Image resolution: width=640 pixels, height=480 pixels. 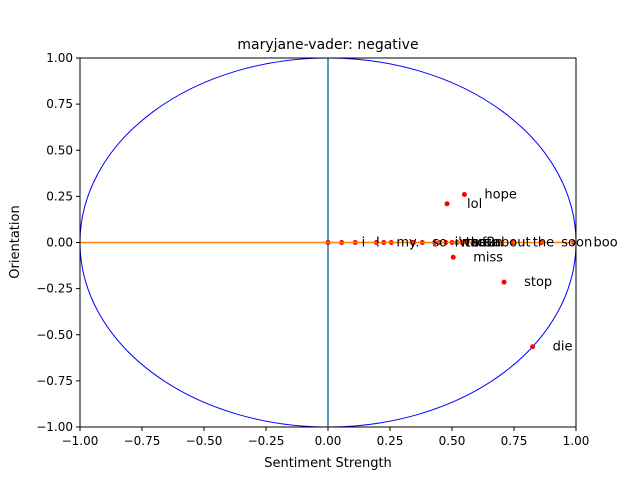 I want to click on x-tick-label: 0.75, so click(x=514, y=441).